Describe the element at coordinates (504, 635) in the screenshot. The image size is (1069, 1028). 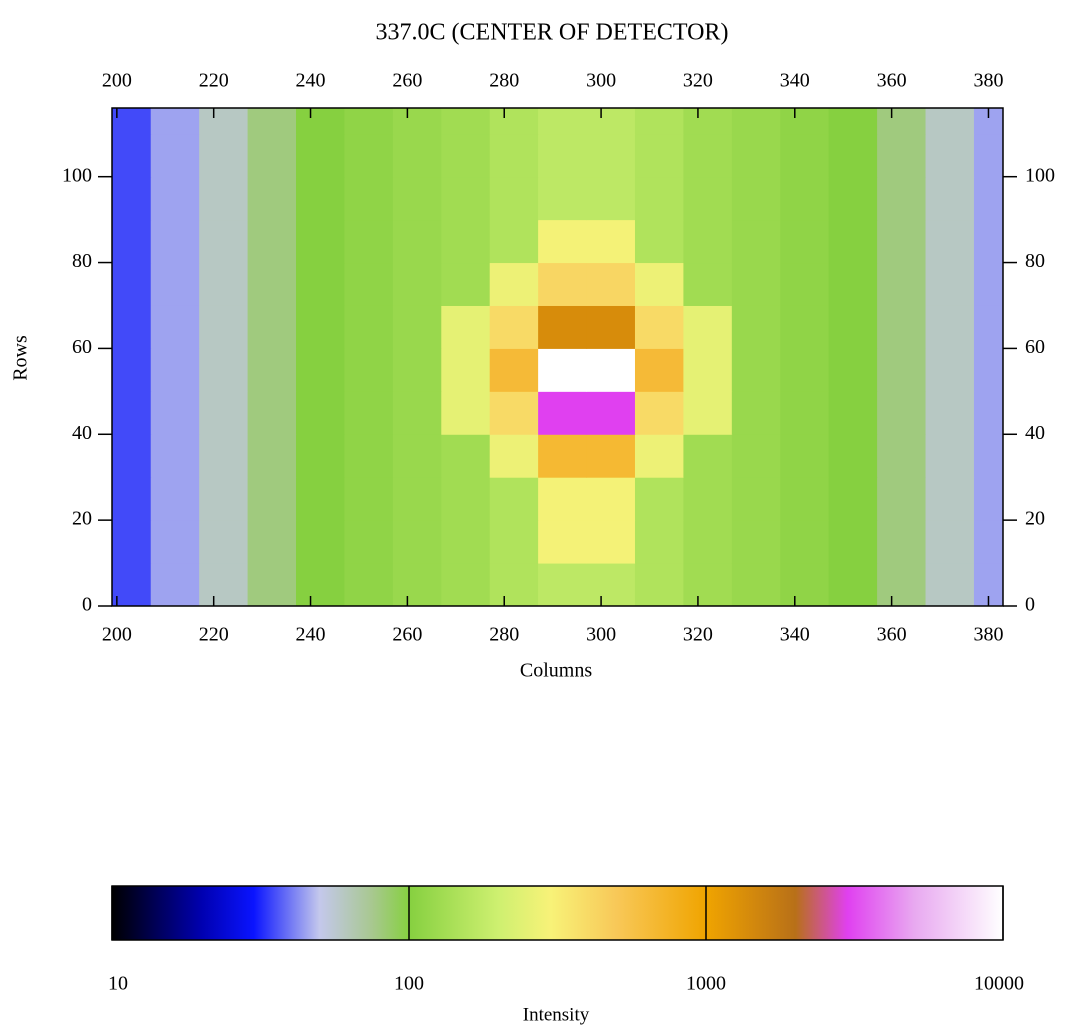
I see `x-tick-label: 280` at that location.